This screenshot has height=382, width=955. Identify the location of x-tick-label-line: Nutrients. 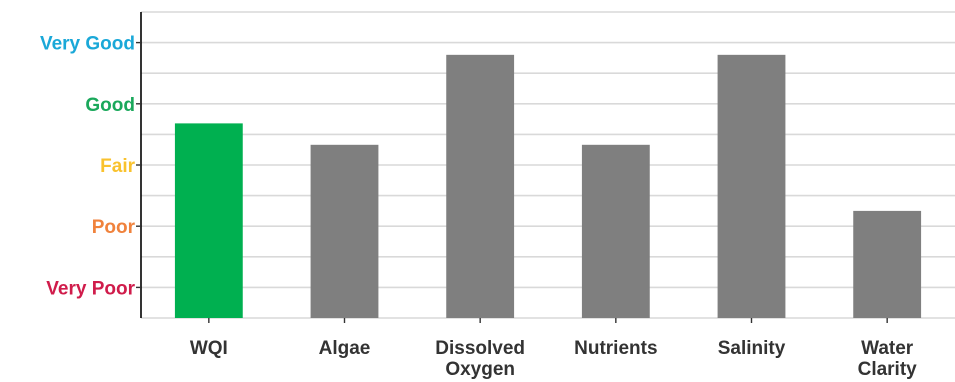
(615, 348).